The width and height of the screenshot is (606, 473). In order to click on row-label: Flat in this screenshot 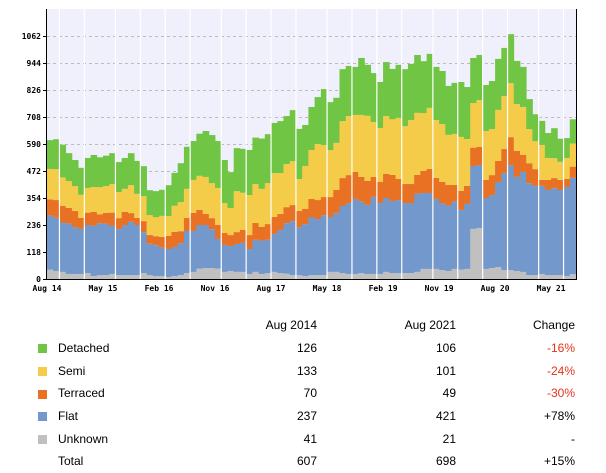, I will do `click(68, 416)`.